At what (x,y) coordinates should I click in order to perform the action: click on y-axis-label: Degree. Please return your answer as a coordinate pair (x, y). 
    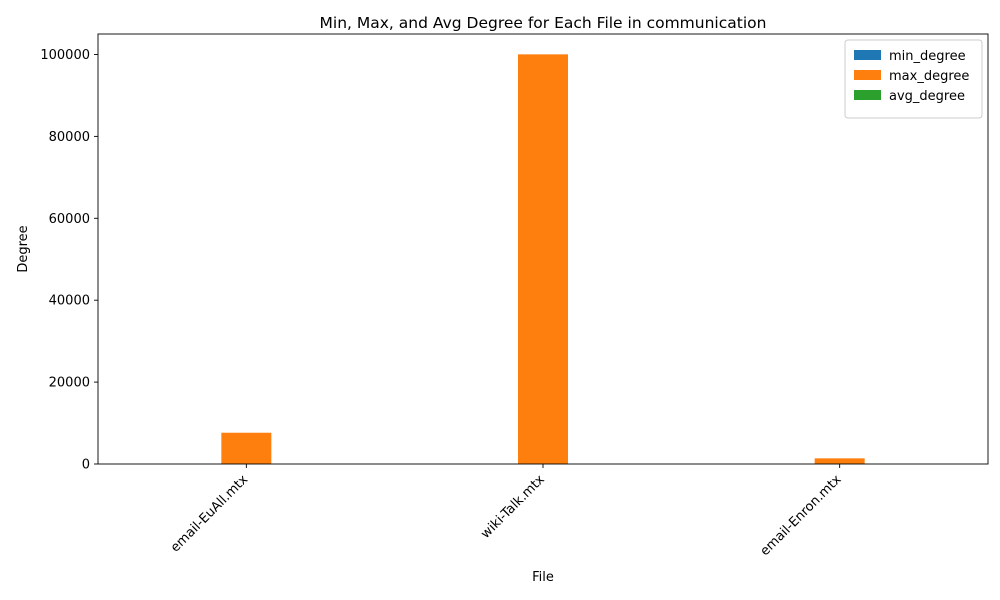
    Looking at the image, I should click on (23, 248).